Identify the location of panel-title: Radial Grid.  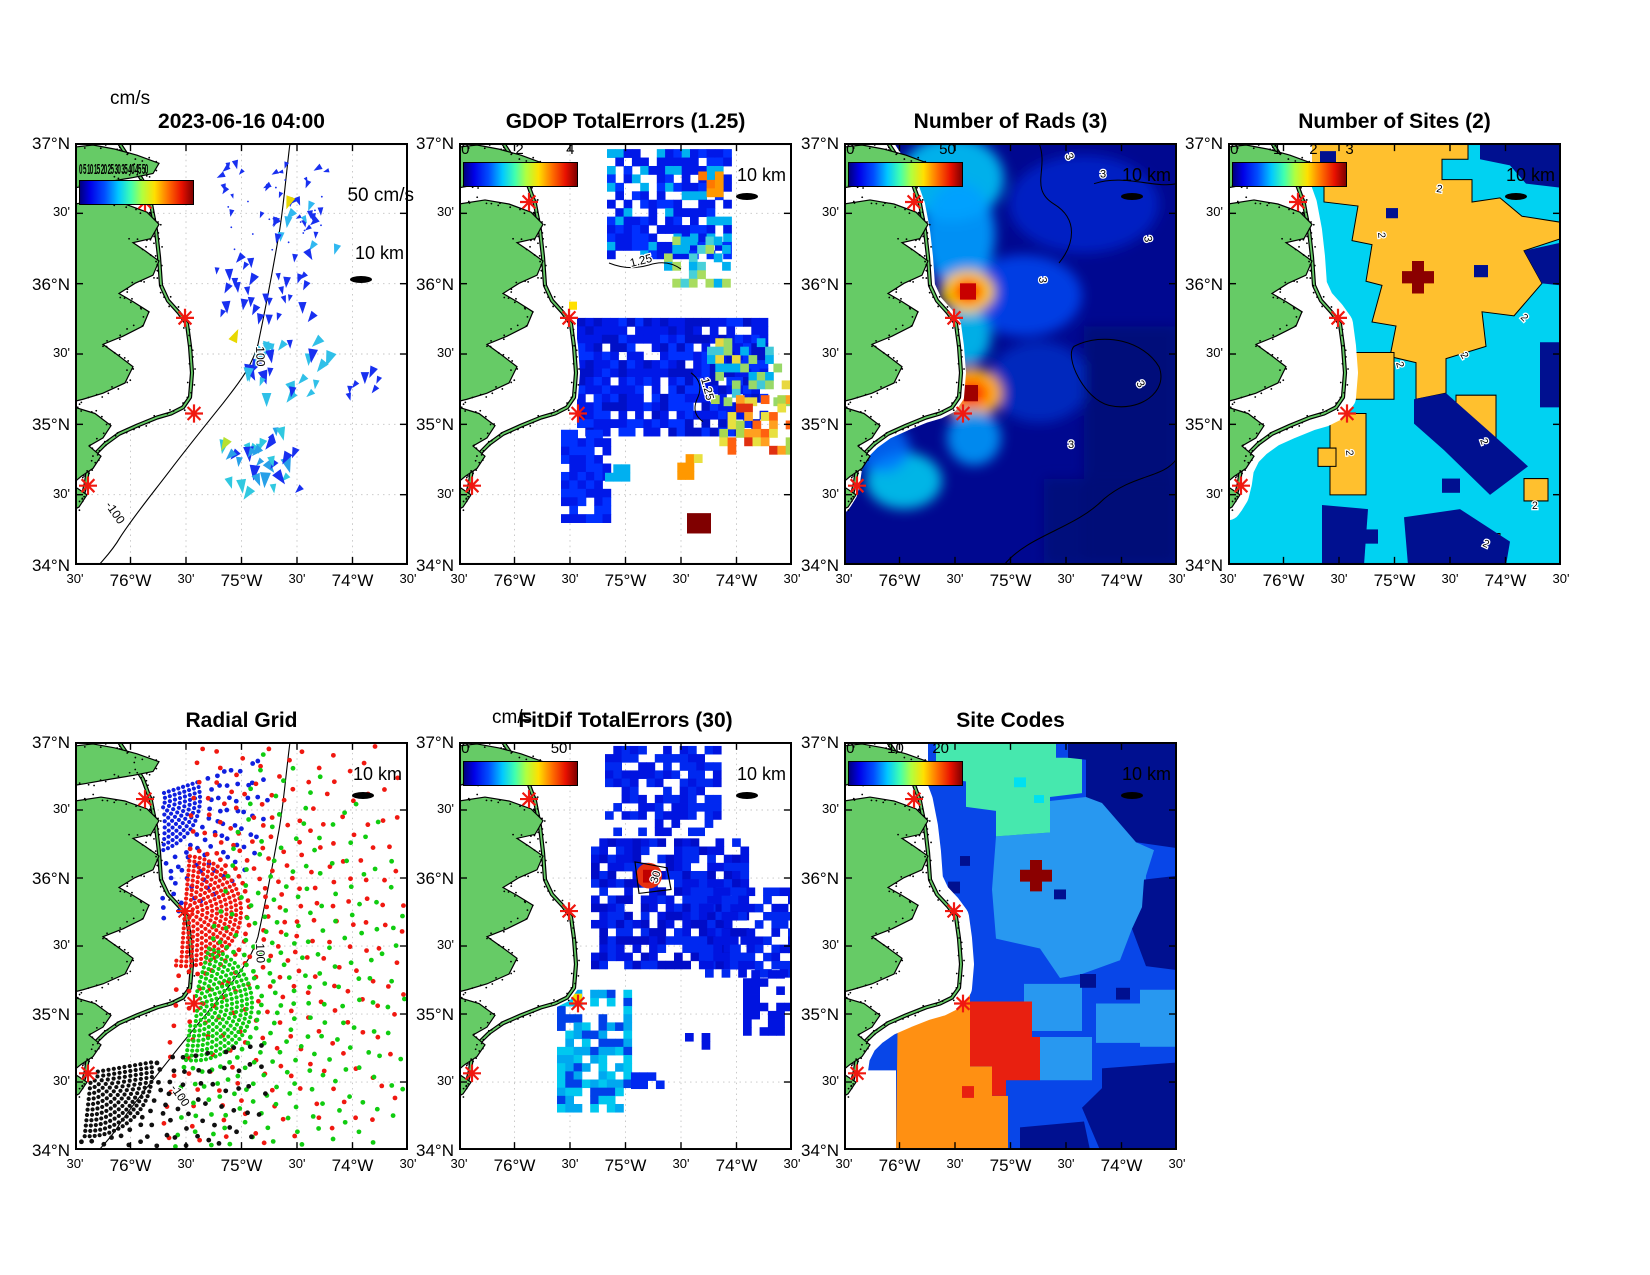
(241, 720).